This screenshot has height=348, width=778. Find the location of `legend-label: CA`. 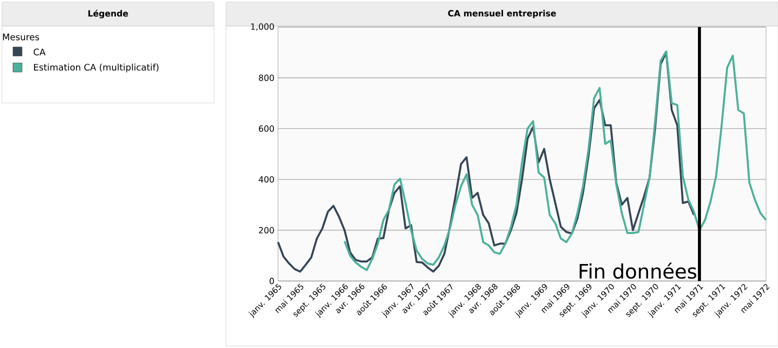

legend-label: CA is located at coordinates (40, 52).